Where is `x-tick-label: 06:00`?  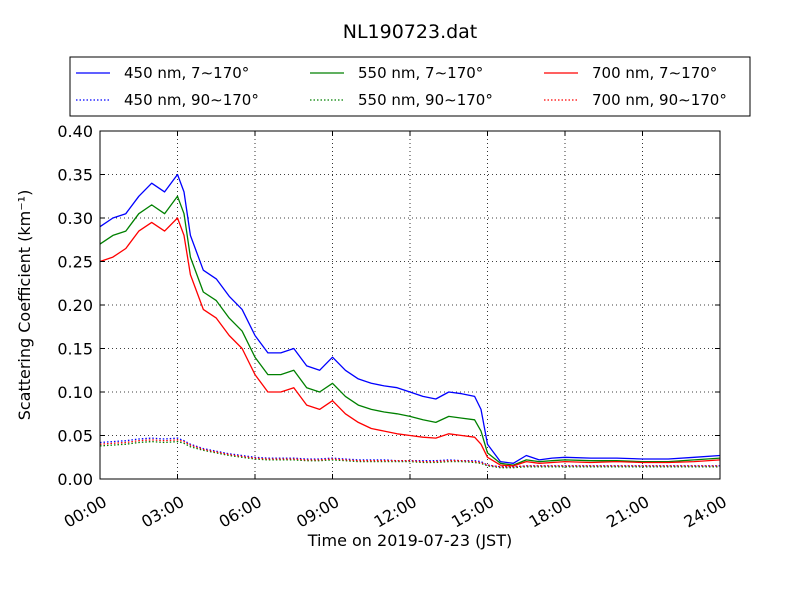 x-tick-label: 06:00 is located at coordinates (240, 512).